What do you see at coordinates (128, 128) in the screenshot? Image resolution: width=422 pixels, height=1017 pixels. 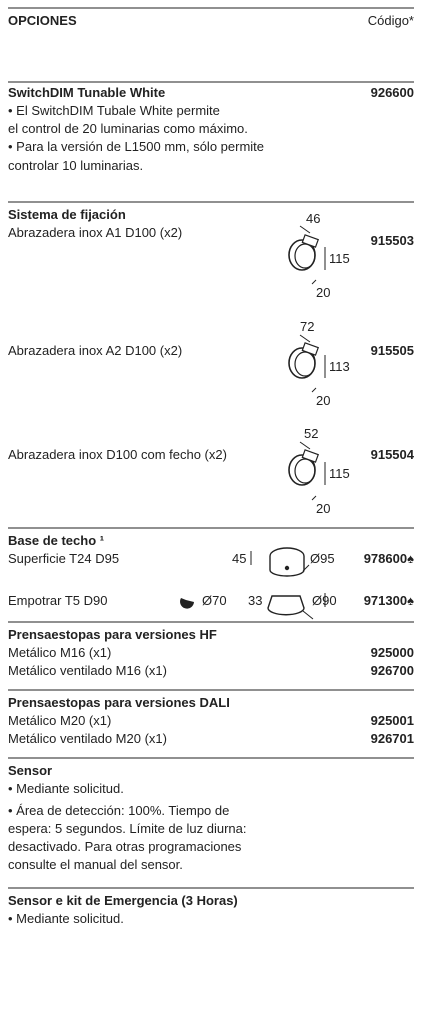 I see `text-line: el control de 20 luminarias como máximo.` at bounding box center [128, 128].